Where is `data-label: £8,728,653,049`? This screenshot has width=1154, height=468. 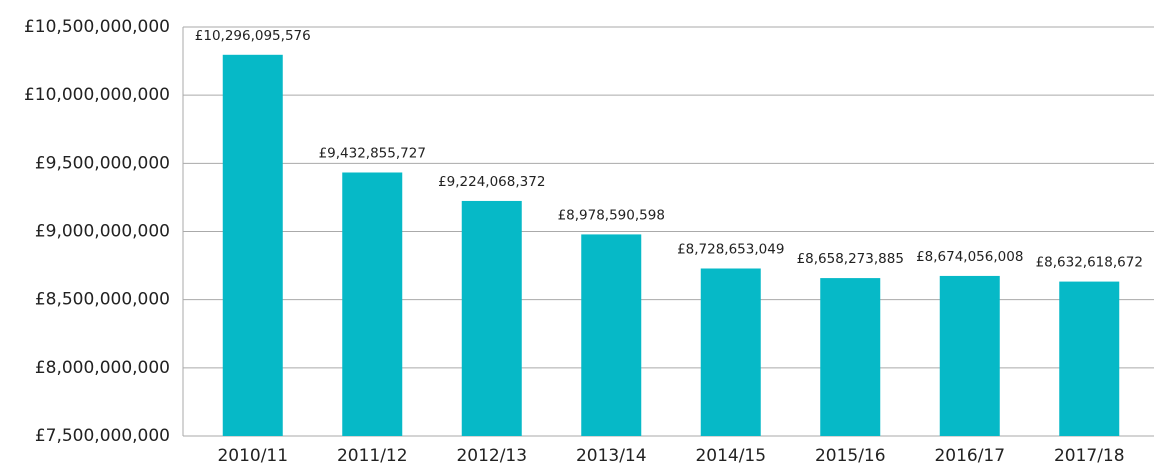 data-label: £8,728,653,049 is located at coordinates (730, 249).